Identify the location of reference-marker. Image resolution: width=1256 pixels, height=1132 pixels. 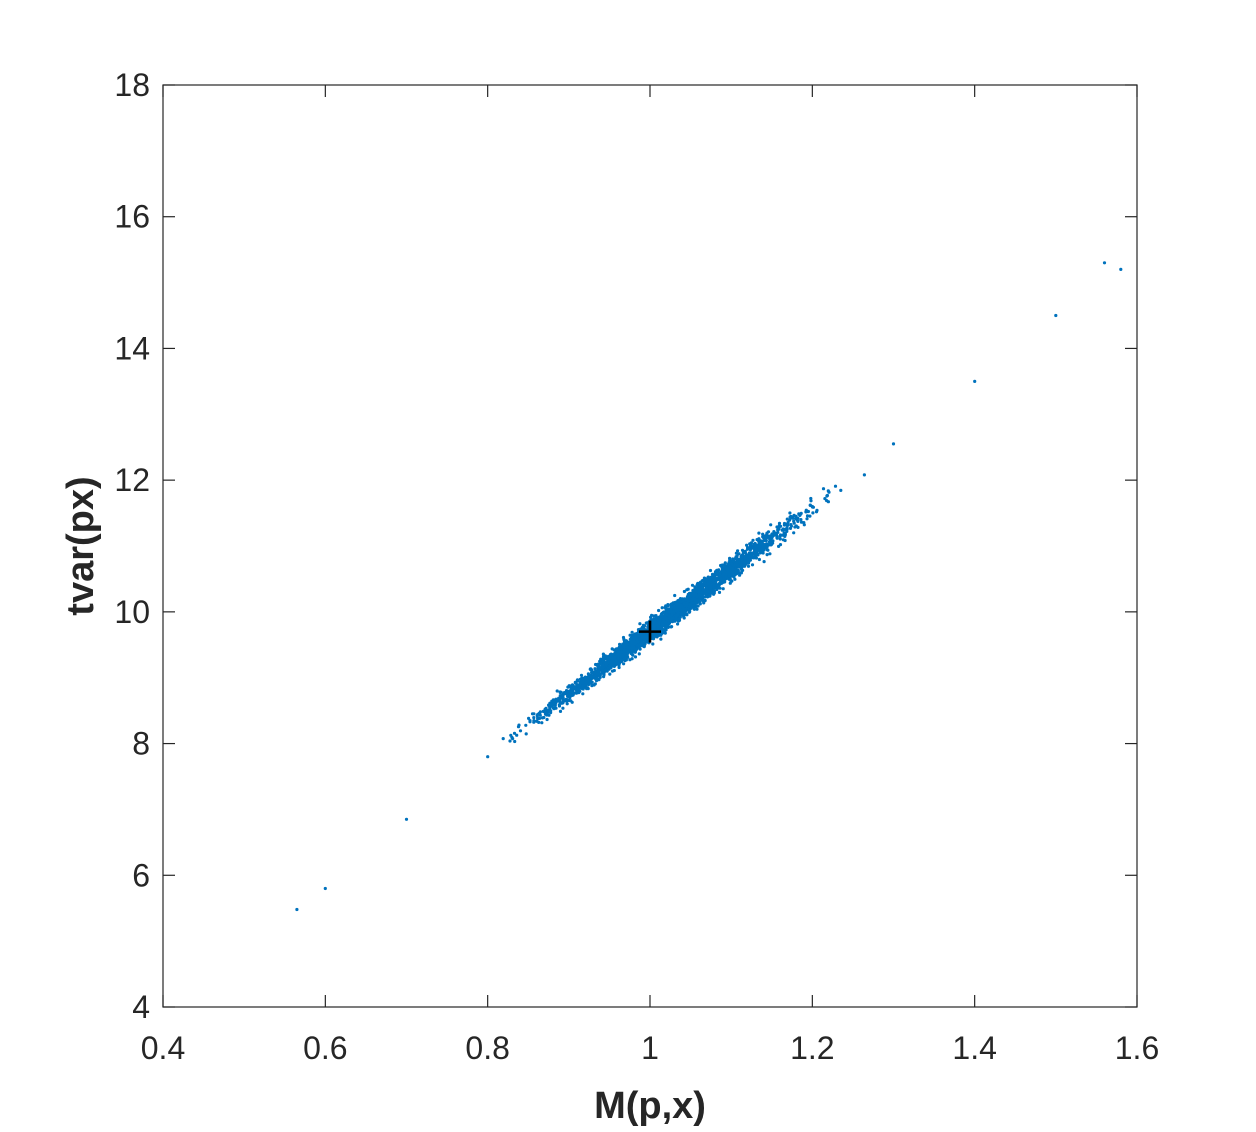
(650, 631).